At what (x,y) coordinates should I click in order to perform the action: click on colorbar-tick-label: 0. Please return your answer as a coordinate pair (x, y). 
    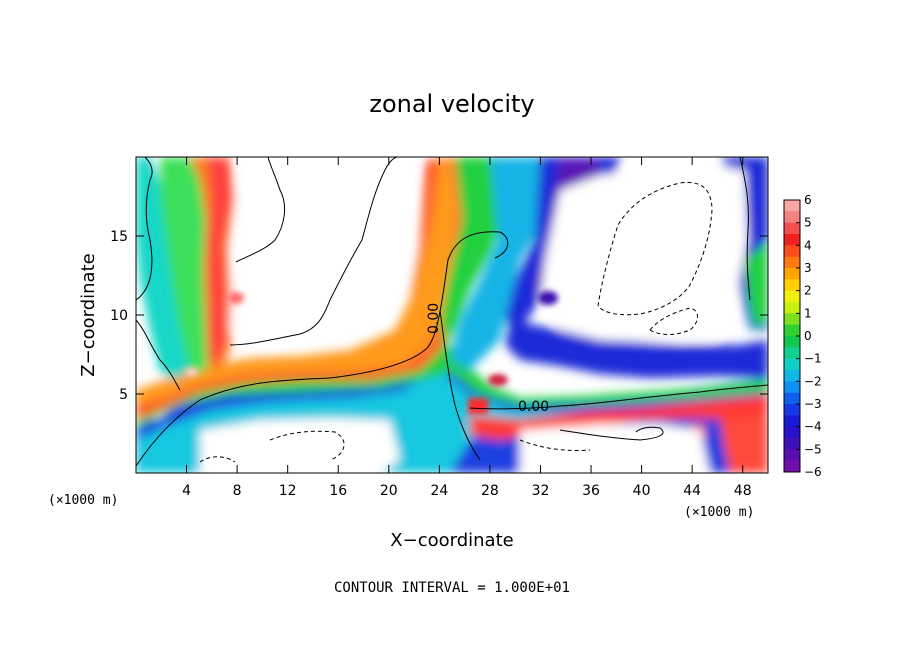
    Looking at the image, I should click on (808, 336).